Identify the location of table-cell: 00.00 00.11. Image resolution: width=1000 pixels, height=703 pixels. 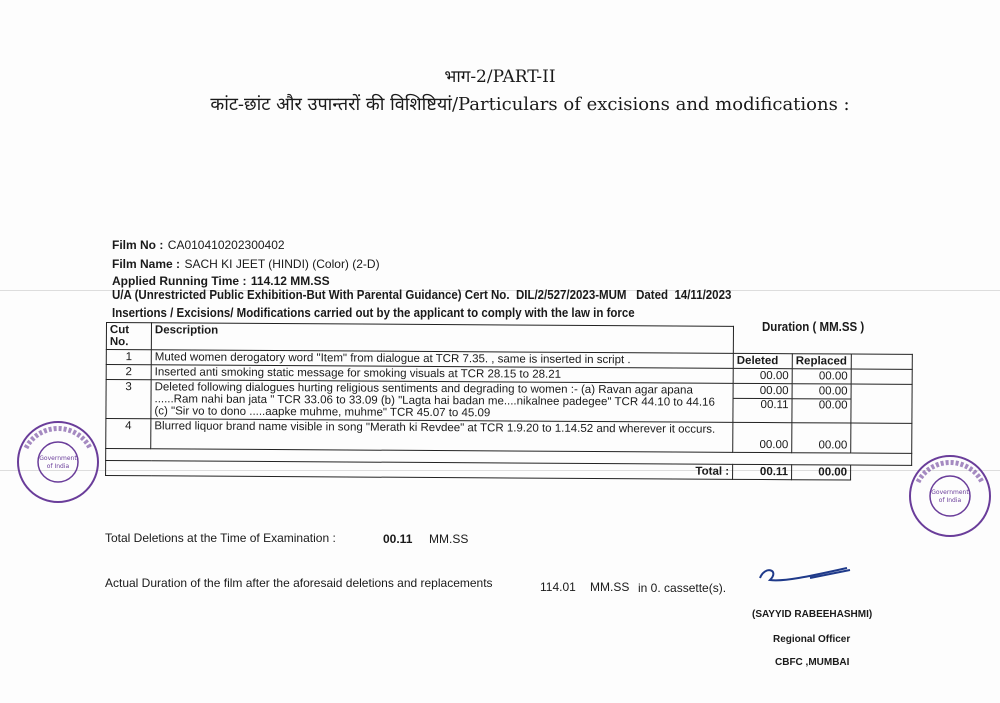
(762, 403).